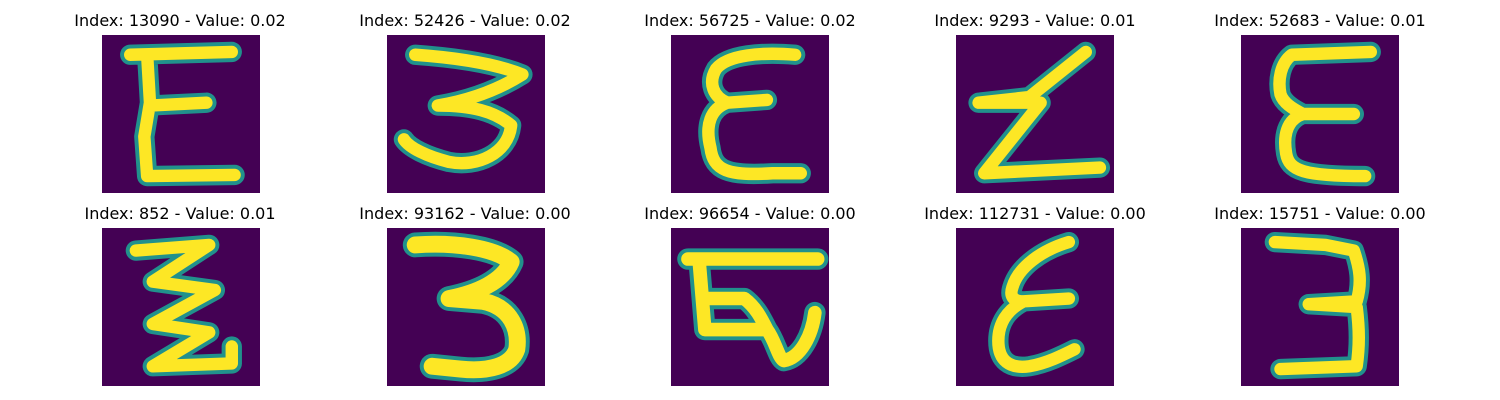 The height and width of the screenshot is (400, 1500). Describe the element at coordinates (1035, 20) in the screenshot. I see `panel-title: Index: 9293 - Value: 0.01` at that location.